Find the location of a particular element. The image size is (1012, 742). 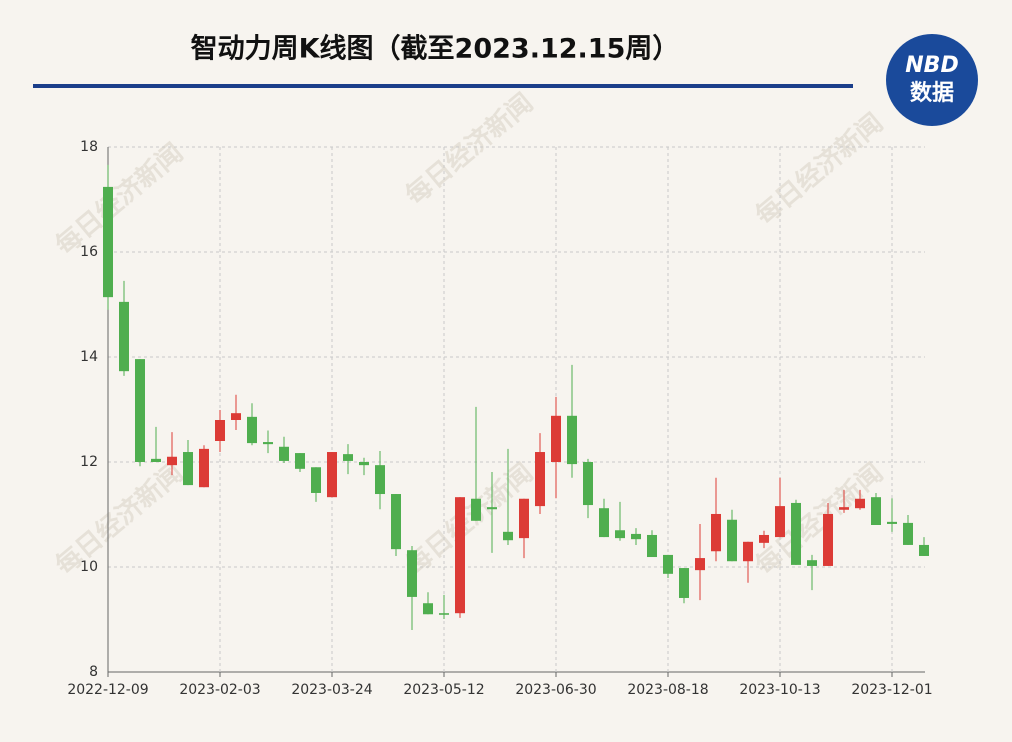

x-tick-label: 2023-03-24 is located at coordinates (331, 690).